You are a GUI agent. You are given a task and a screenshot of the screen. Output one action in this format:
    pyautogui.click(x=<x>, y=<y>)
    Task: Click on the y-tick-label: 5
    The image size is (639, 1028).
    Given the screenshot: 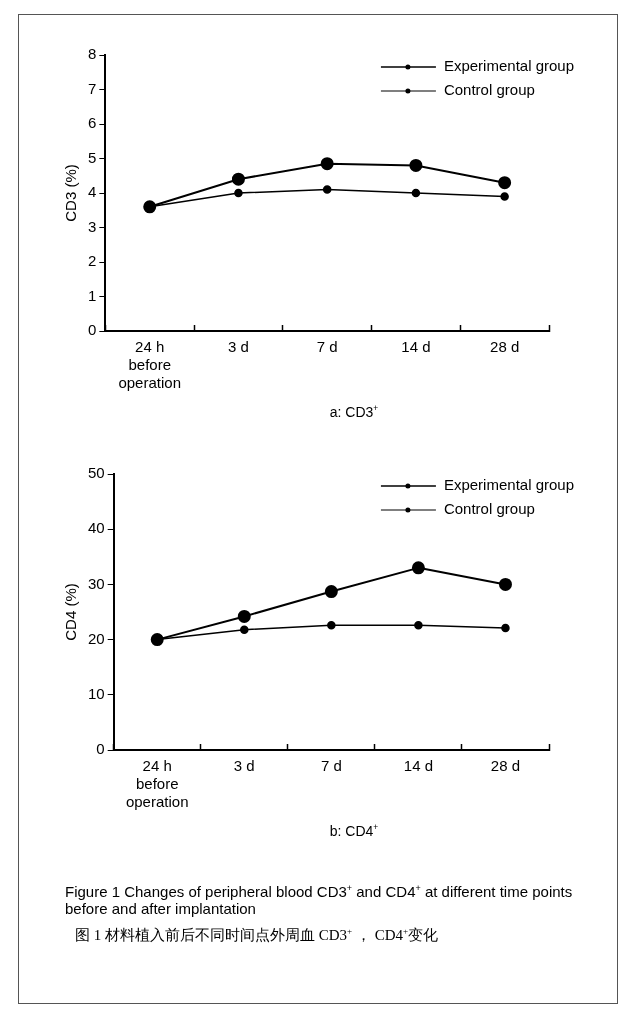 What is the action you would take?
    pyautogui.click(x=92, y=157)
    